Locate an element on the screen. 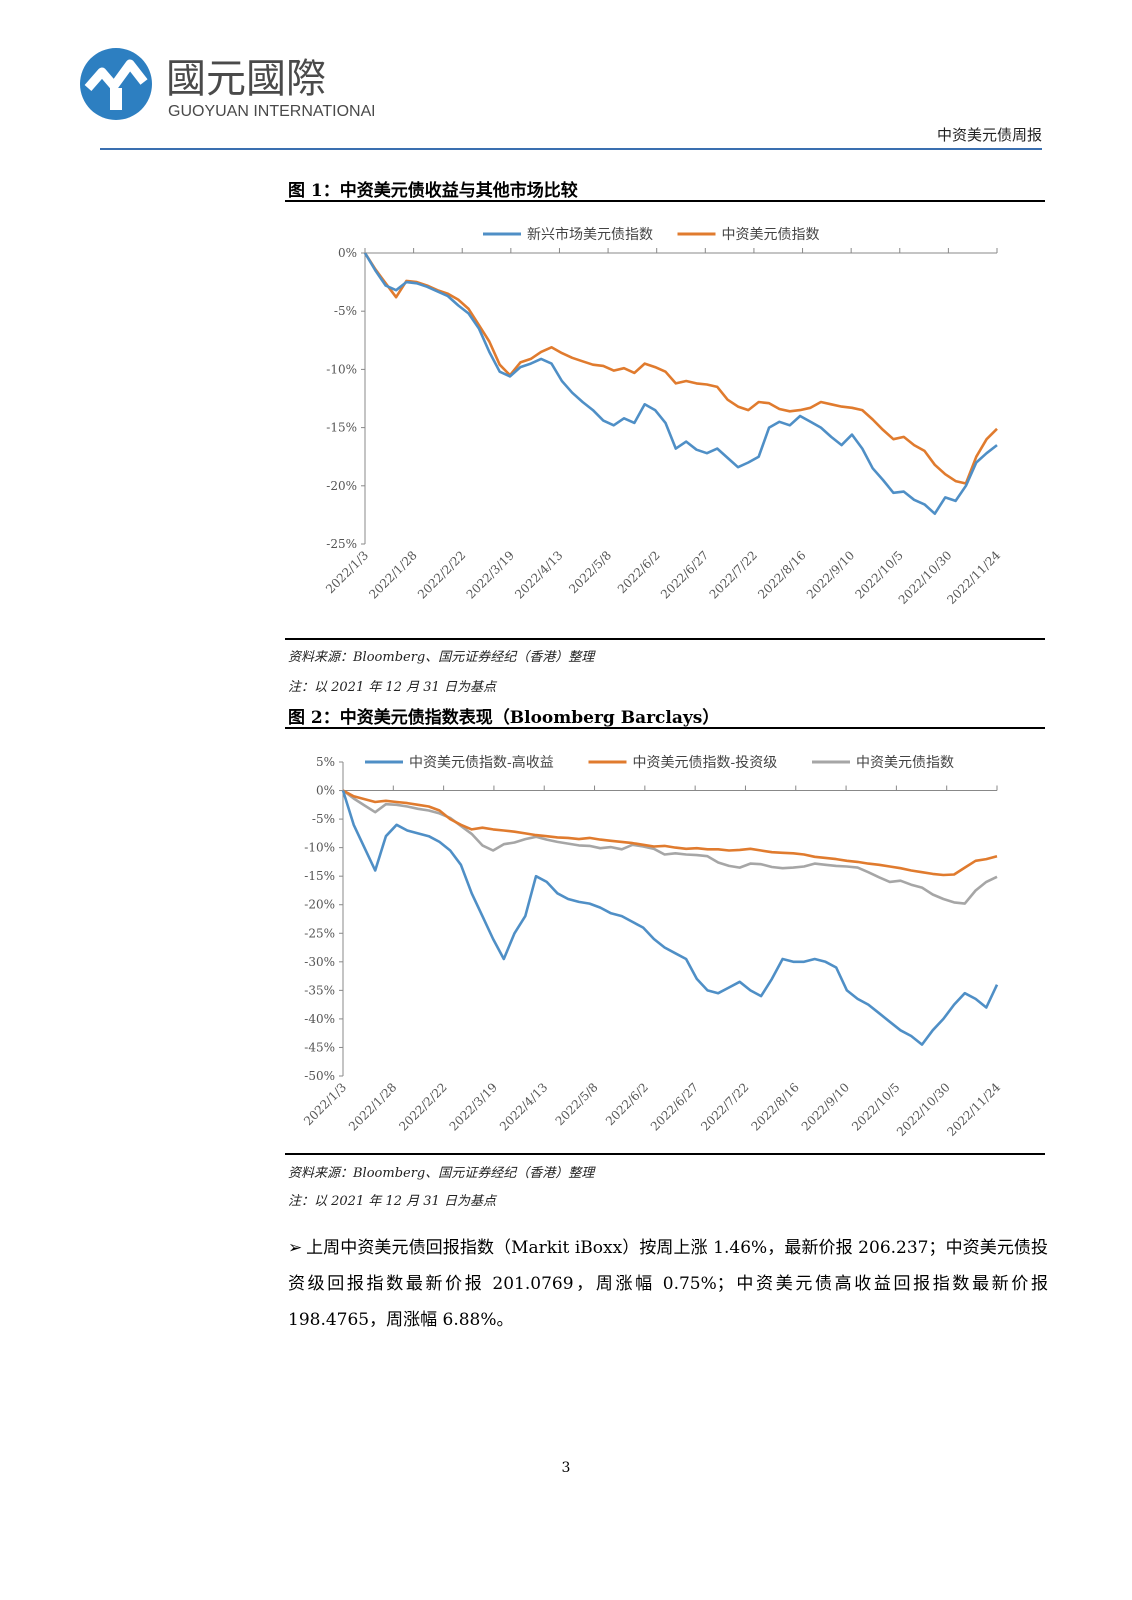  figure2-top-rule is located at coordinates (665, 728).